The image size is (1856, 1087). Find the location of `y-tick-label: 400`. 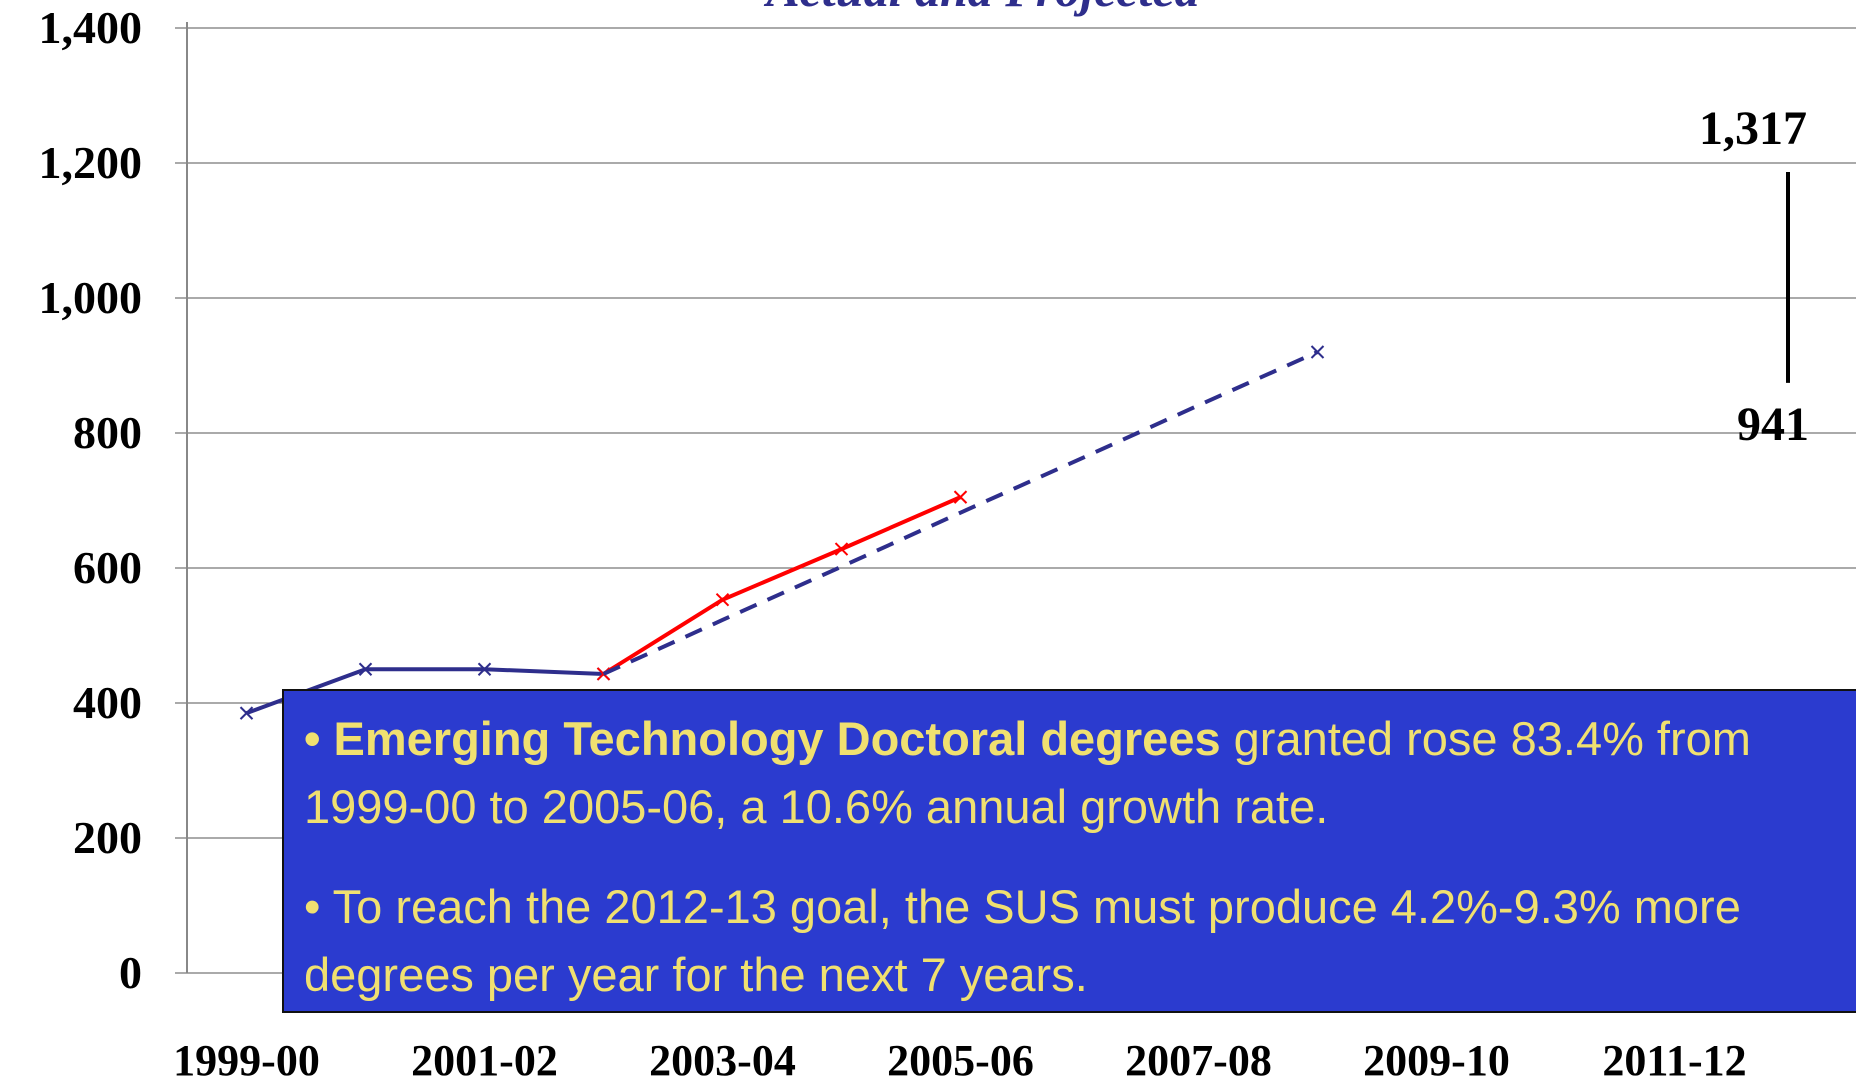

y-tick-label: 400 is located at coordinates (107, 702).